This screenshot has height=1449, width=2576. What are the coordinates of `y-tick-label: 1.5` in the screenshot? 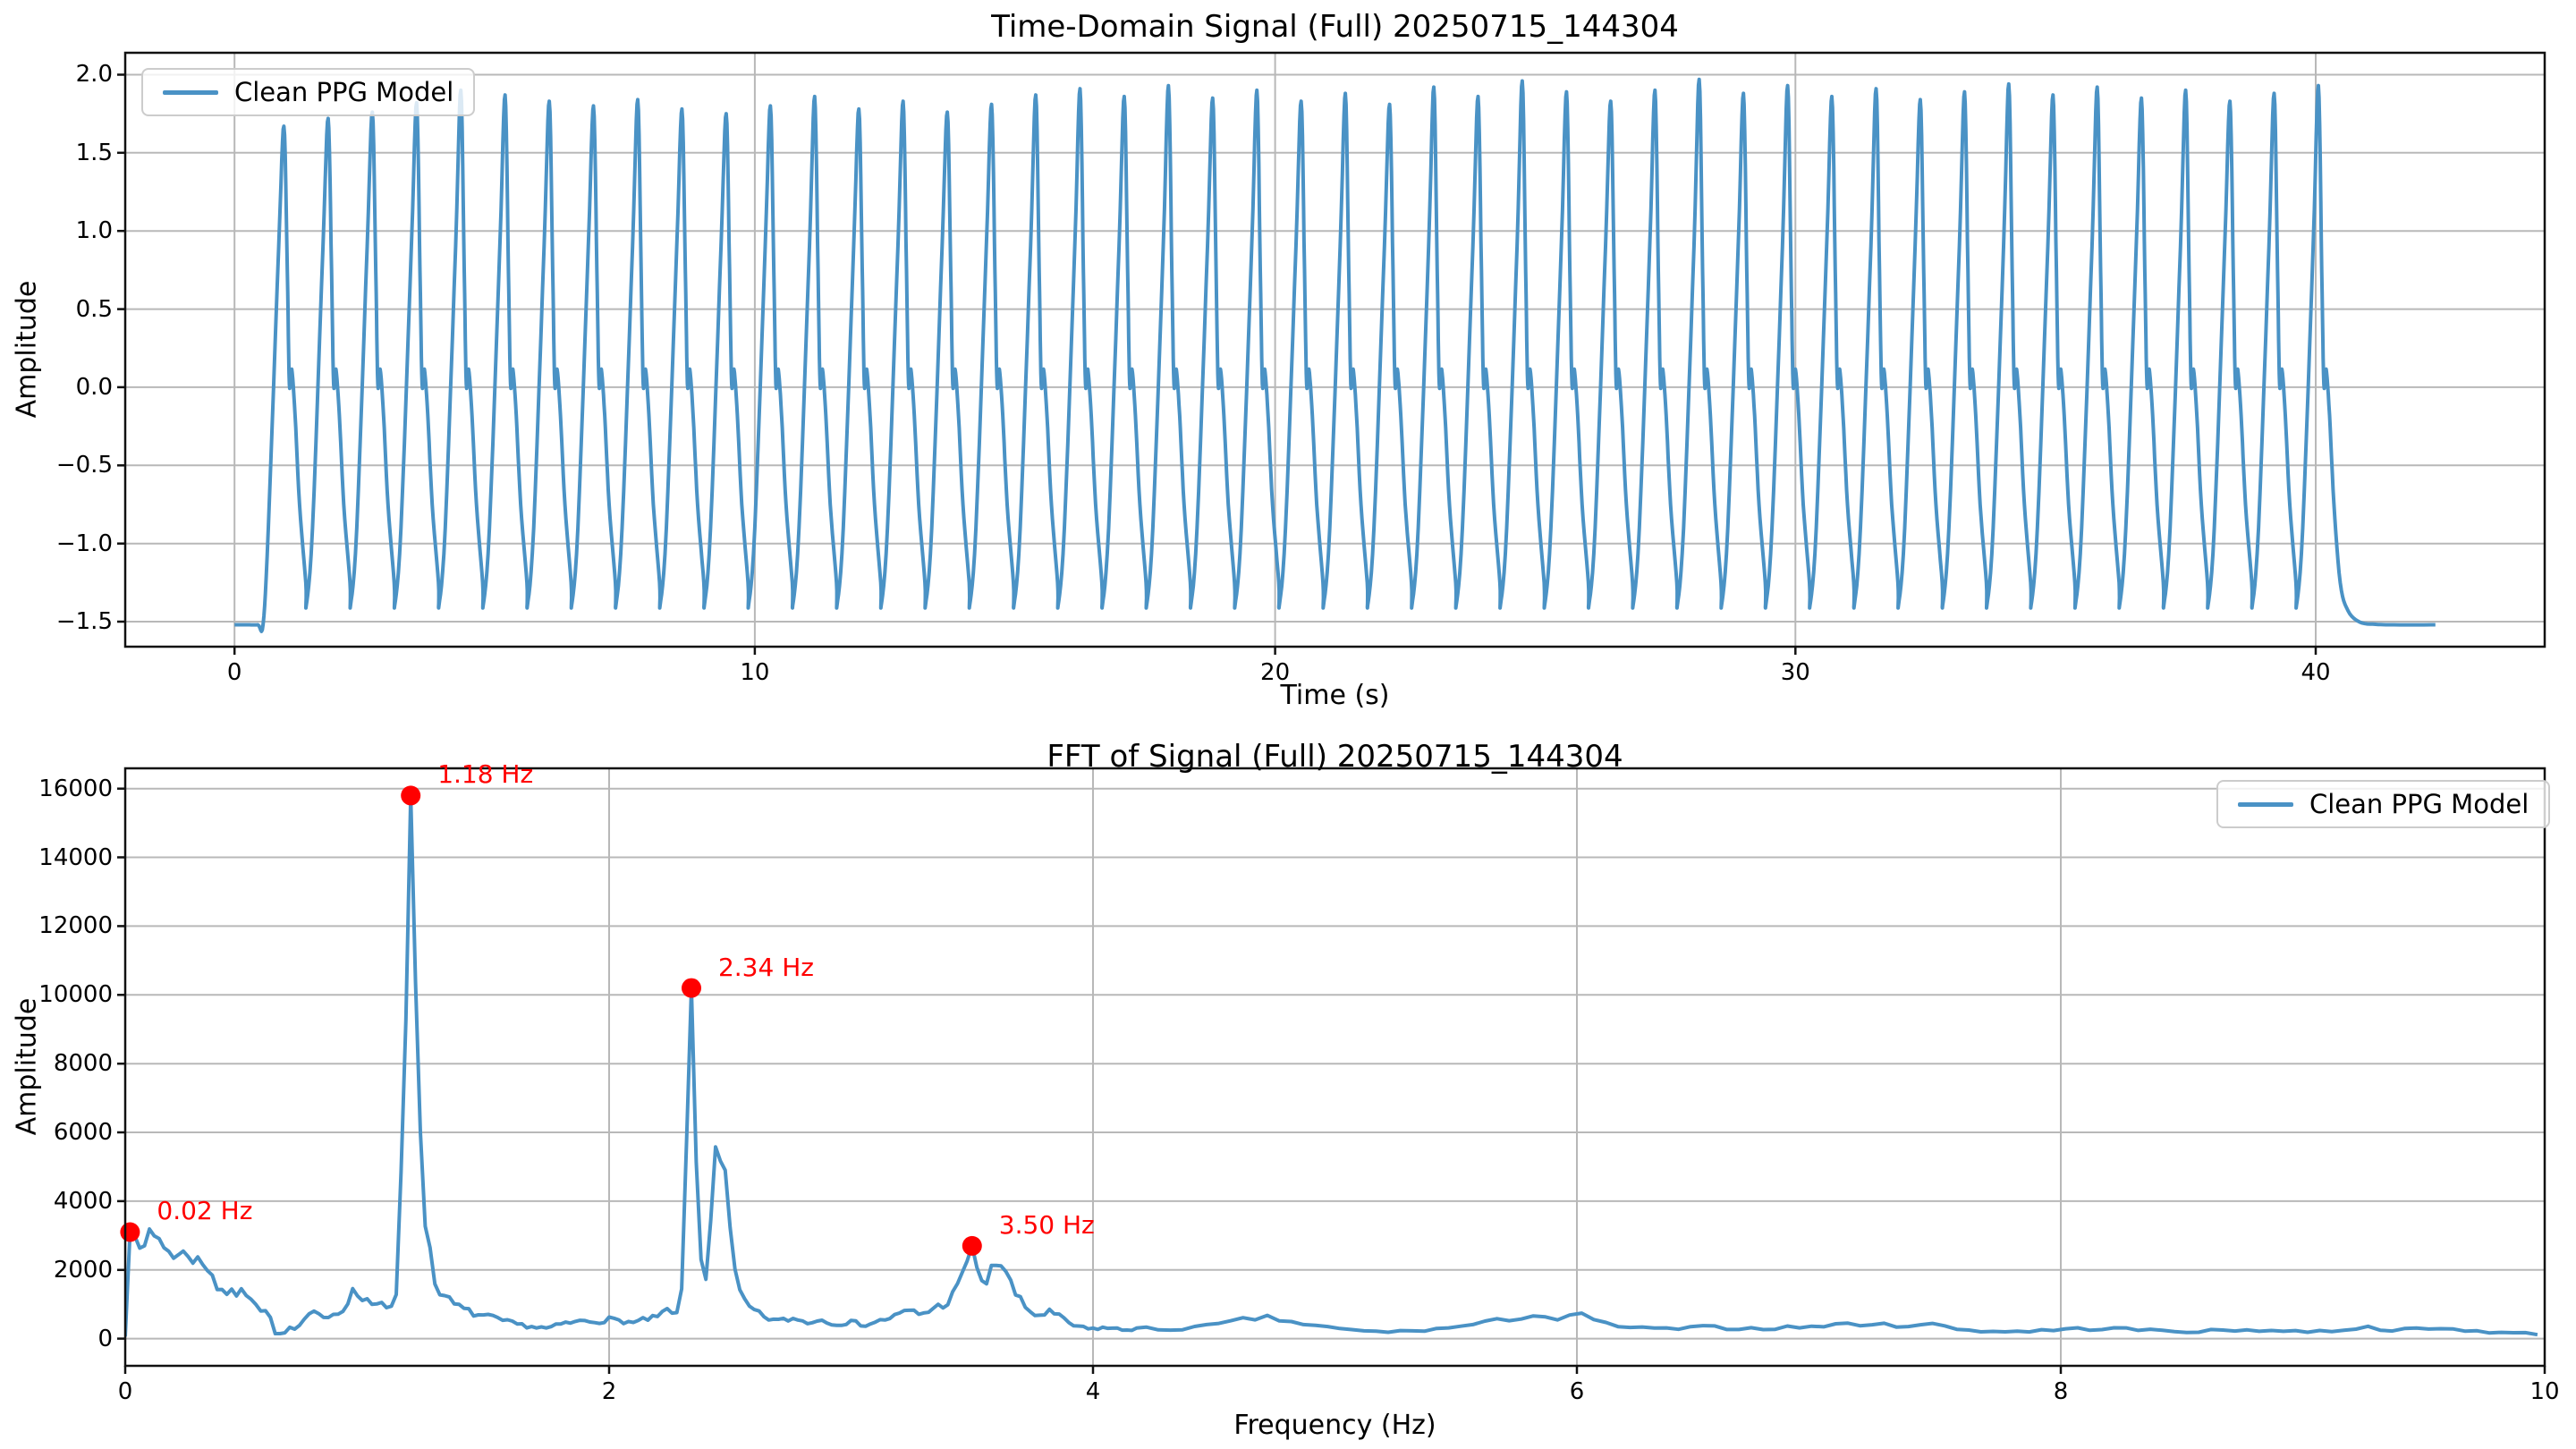 It's located at (94, 152).